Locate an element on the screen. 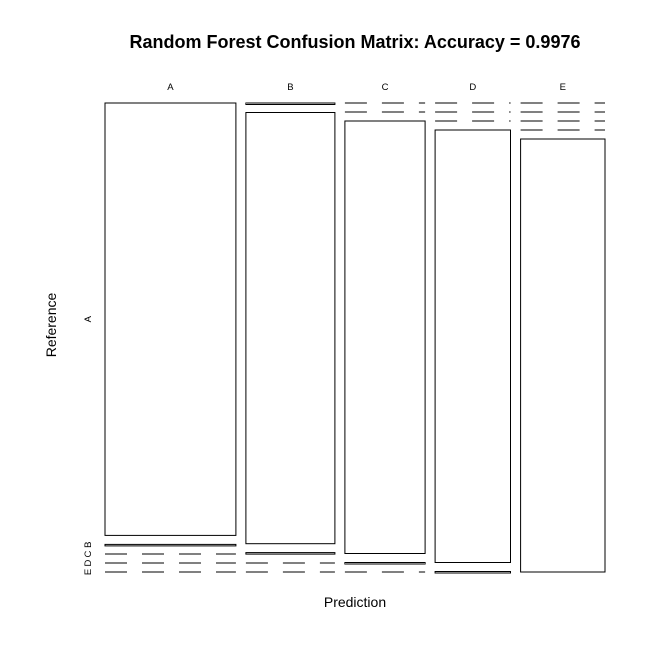  x-tick-label-a: A is located at coordinates (170, 87).